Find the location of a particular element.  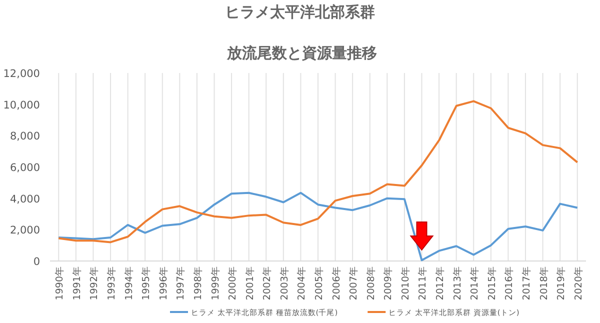

x-tick-label: 2003年 is located at coordinates (284, 283).